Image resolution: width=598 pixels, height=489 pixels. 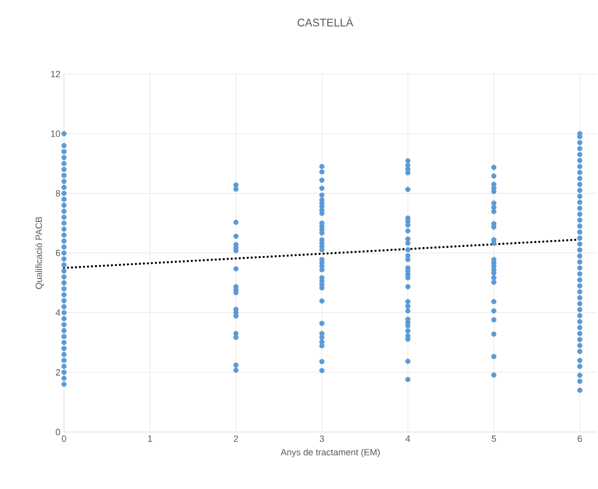 What do you see at coordinates (580, 439) in the screenshot?
I see `x-tick-label: 6` at bounding box center [580, 439].